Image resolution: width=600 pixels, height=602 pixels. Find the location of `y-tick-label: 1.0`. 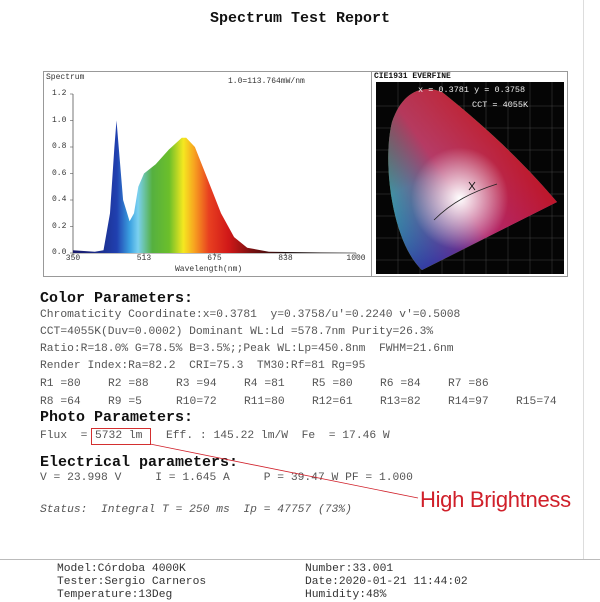

y-tick-label: 1.0 is located at coordinates (59, 120).